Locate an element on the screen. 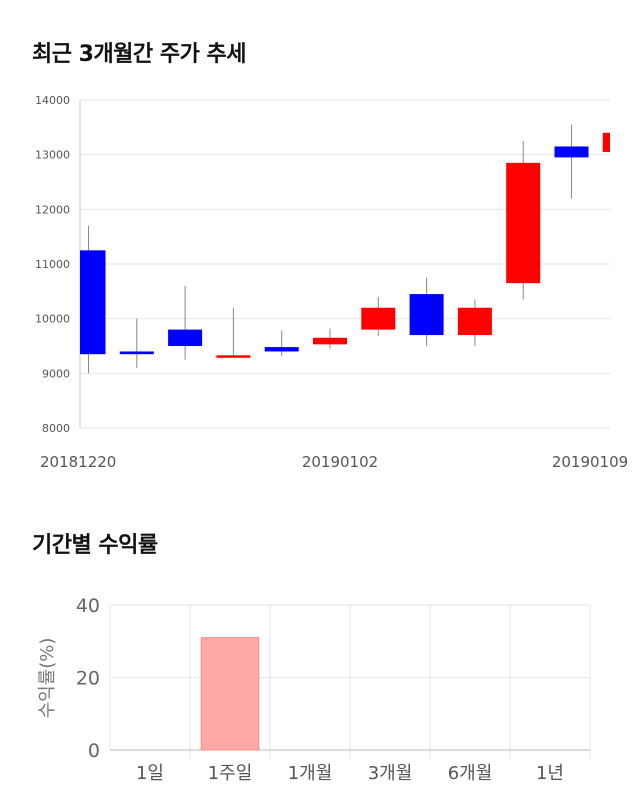  x-tick-label: 20190109 is located at coordinates (590, 462).